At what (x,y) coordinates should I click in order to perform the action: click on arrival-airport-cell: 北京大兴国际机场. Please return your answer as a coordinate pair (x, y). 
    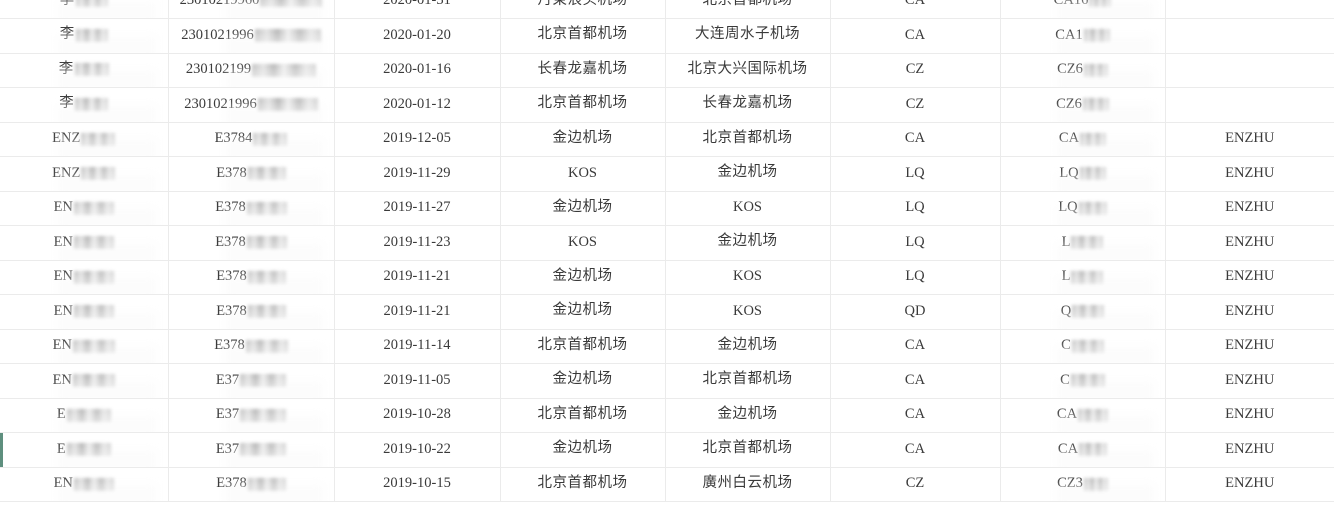
    Looking at the image, I should click on (748, 70).